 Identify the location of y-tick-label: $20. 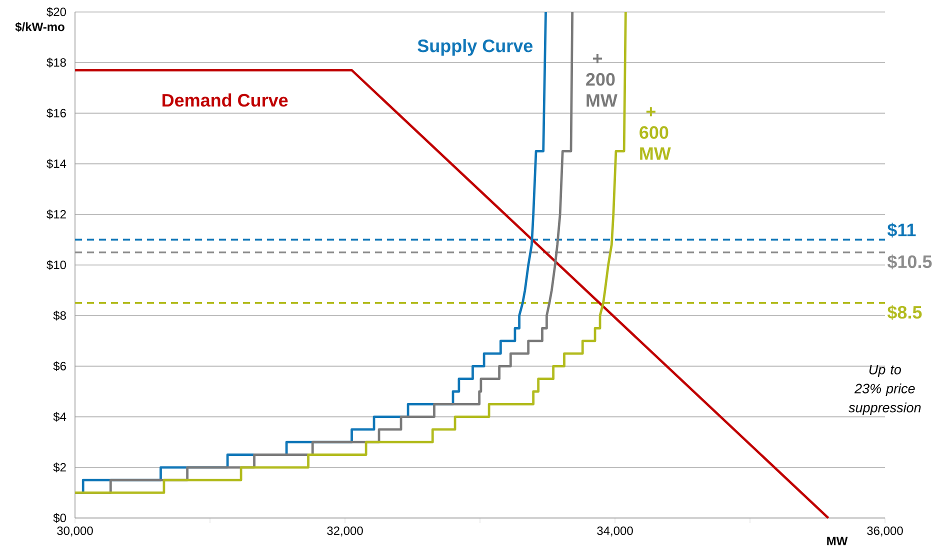
(56, 12).